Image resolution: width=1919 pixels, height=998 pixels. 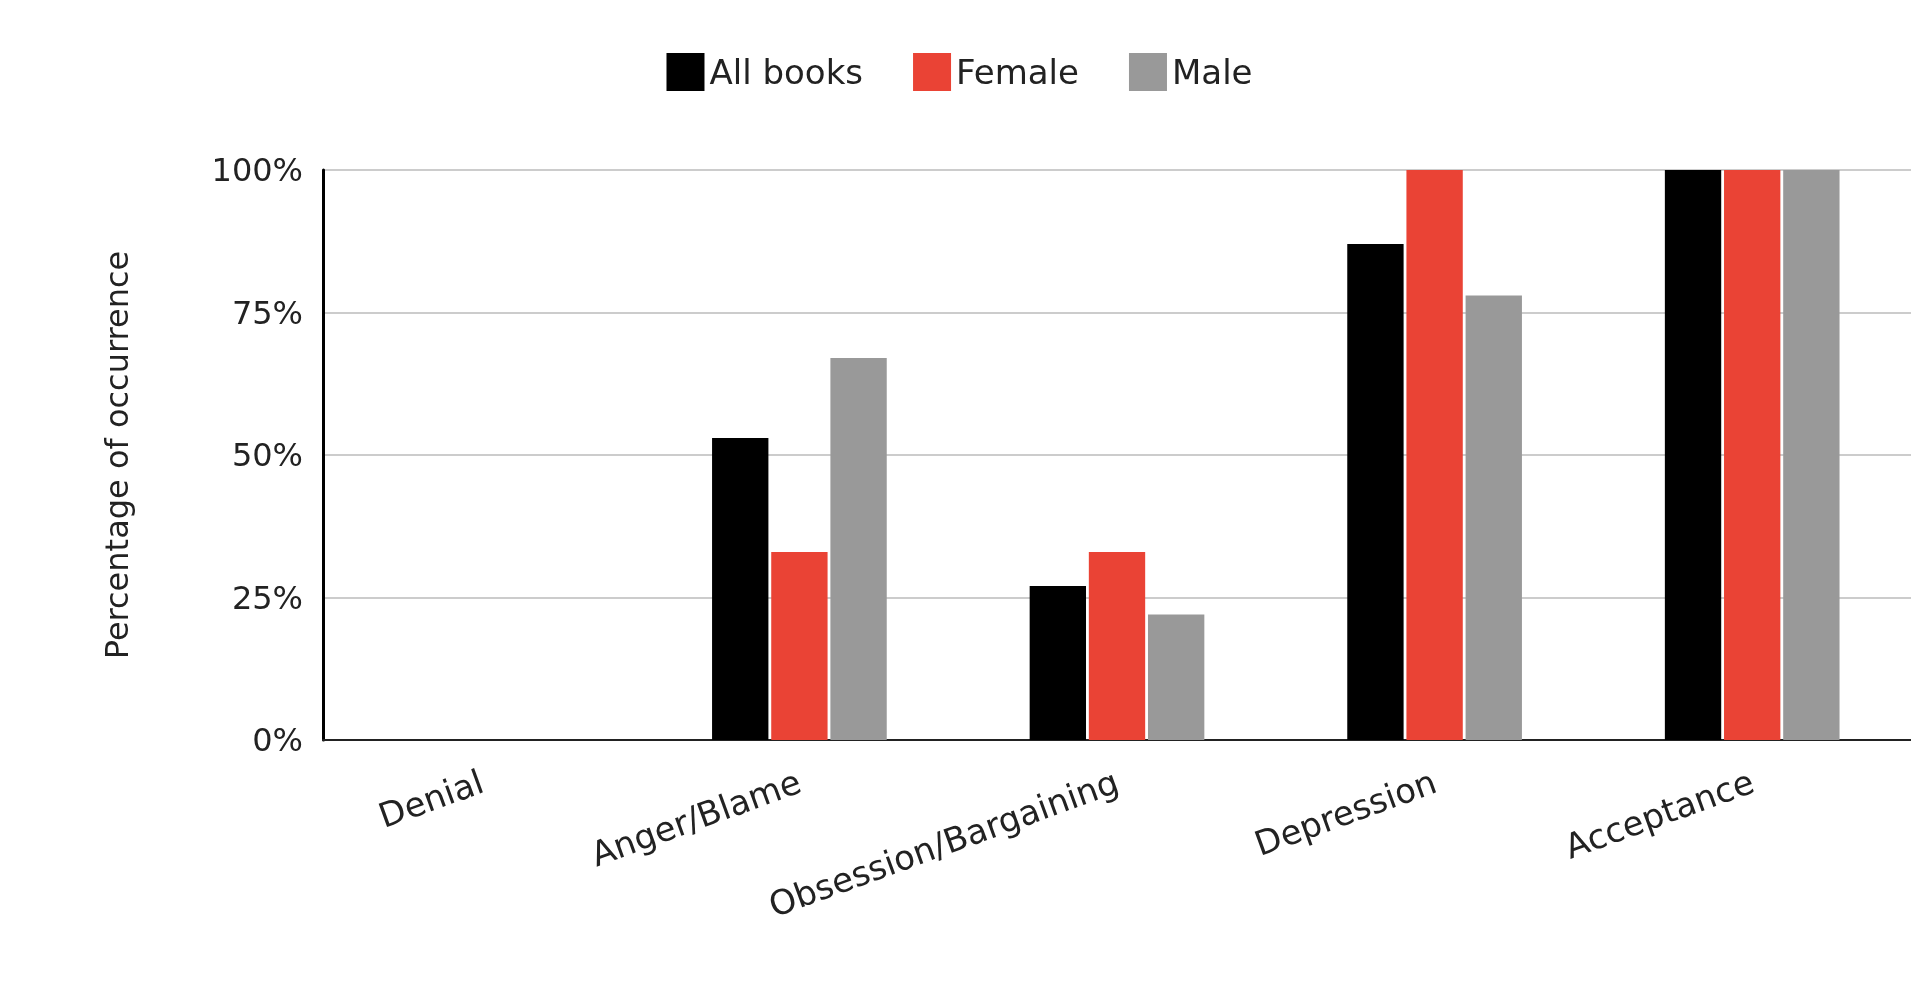 What do you see at coordinates (1212, 72) in the screenshot?
I see `legend-label: Male` at bounding box center [1212, 72].